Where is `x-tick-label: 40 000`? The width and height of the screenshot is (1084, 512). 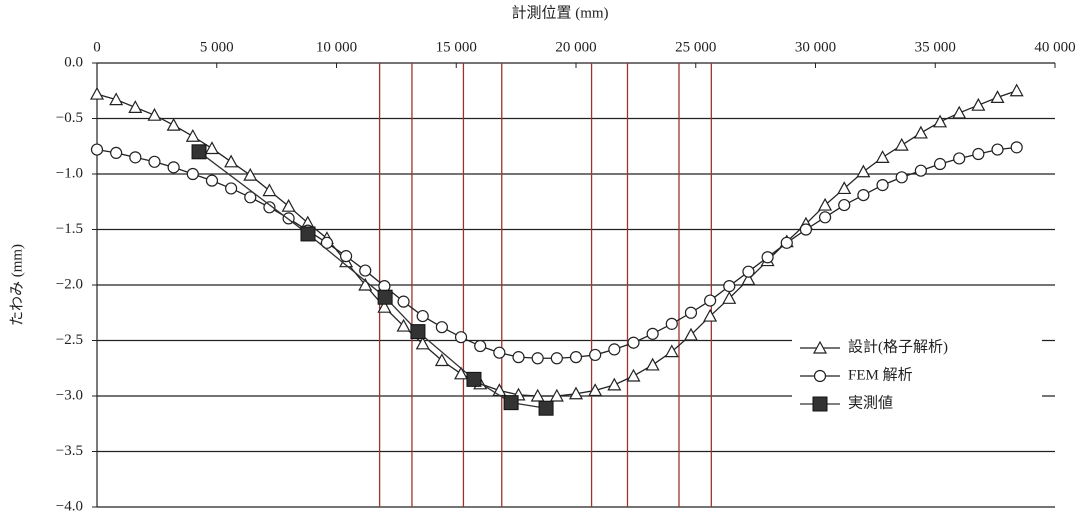 x-tick-label: 40 000 is located at coordinates (1054, 47).